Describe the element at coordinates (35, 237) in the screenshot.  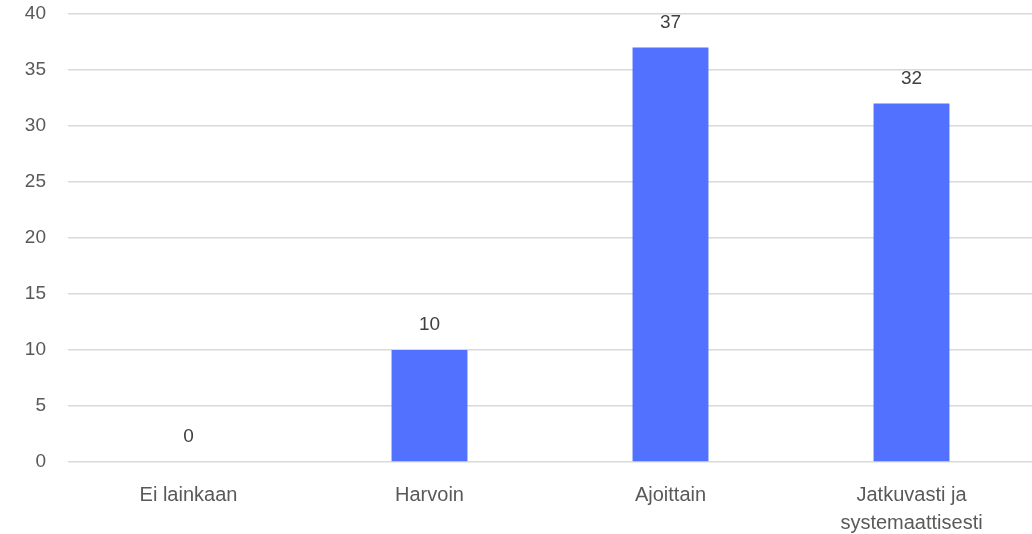
I see `y-tick-label: 20` at that location.